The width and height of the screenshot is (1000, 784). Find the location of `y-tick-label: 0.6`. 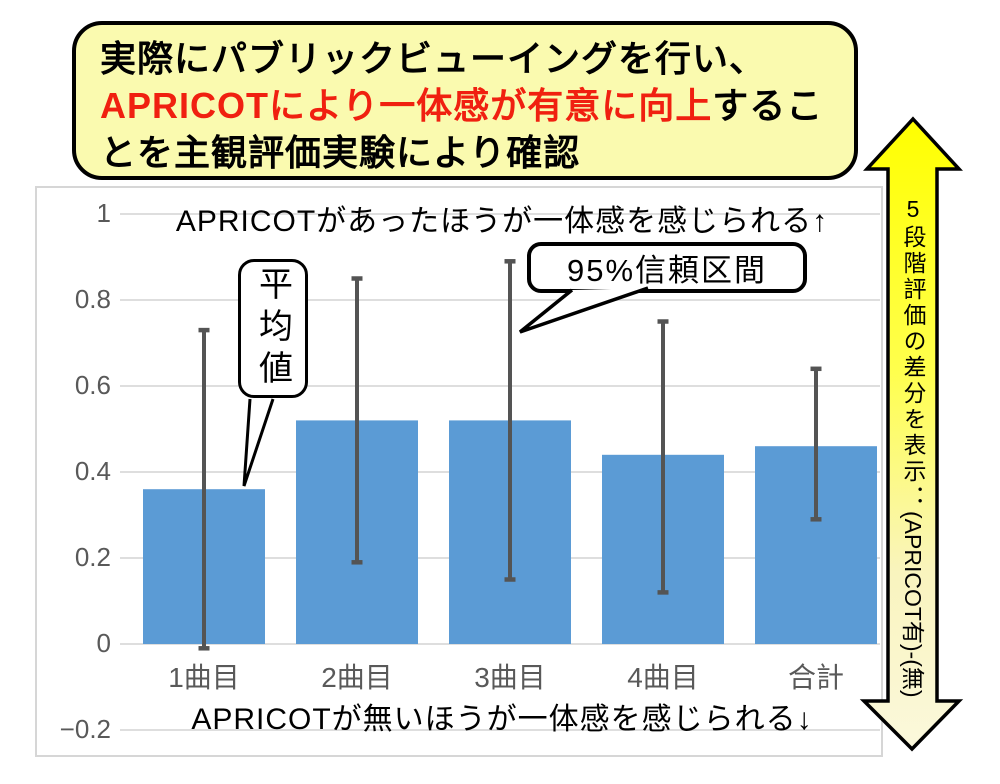

y-tick-label: 0.6 is located at coordinates (92, 385).